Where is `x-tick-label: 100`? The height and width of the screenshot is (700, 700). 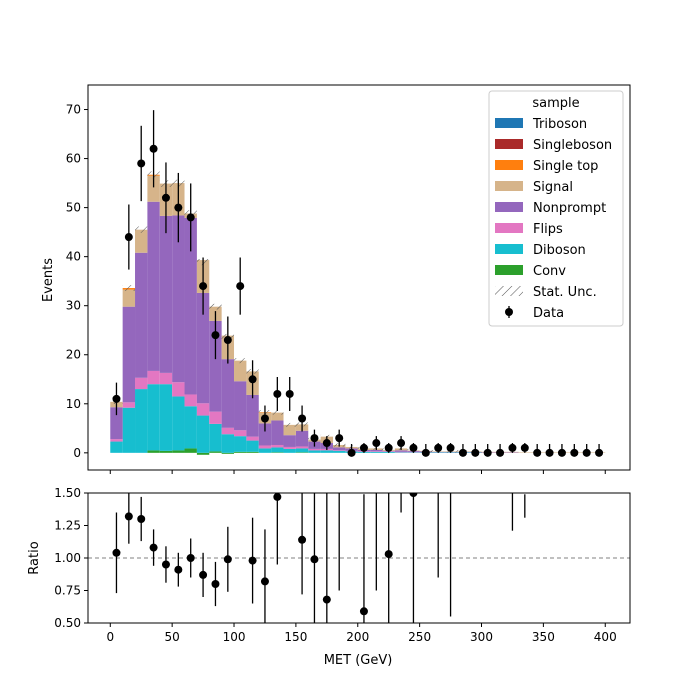
x-tick-label: 100 is located at coordinates (234, 637).